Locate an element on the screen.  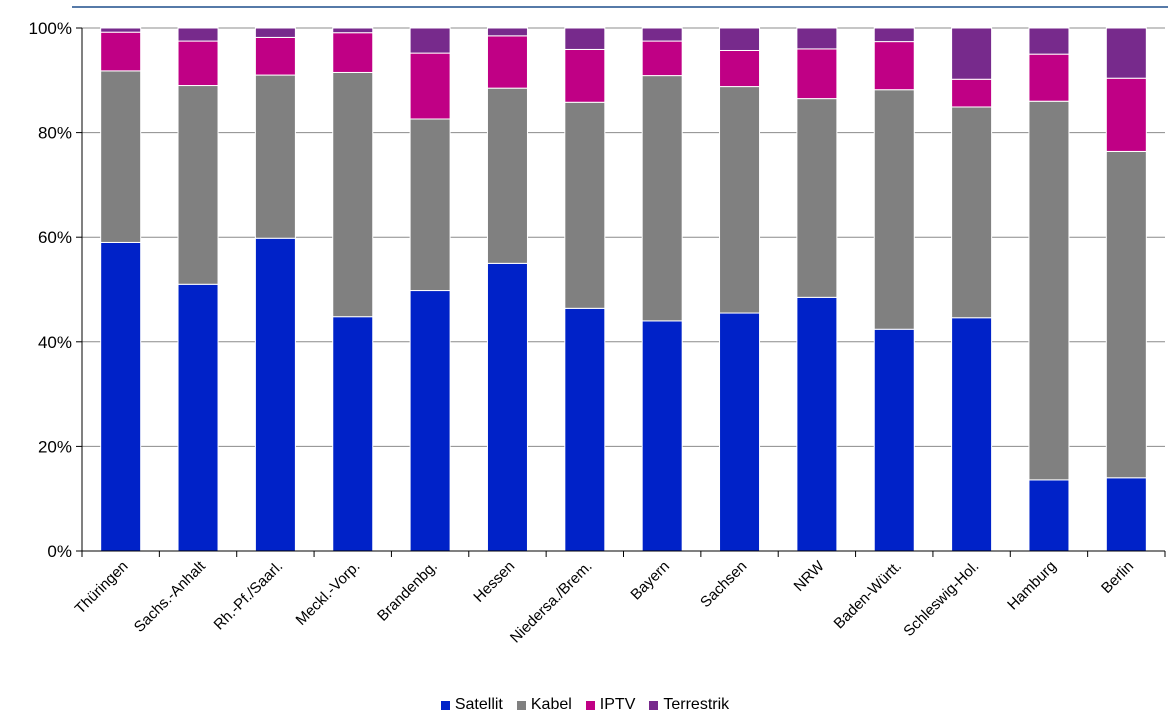
legend-item: Satellit is located at coordinates (471, 705).